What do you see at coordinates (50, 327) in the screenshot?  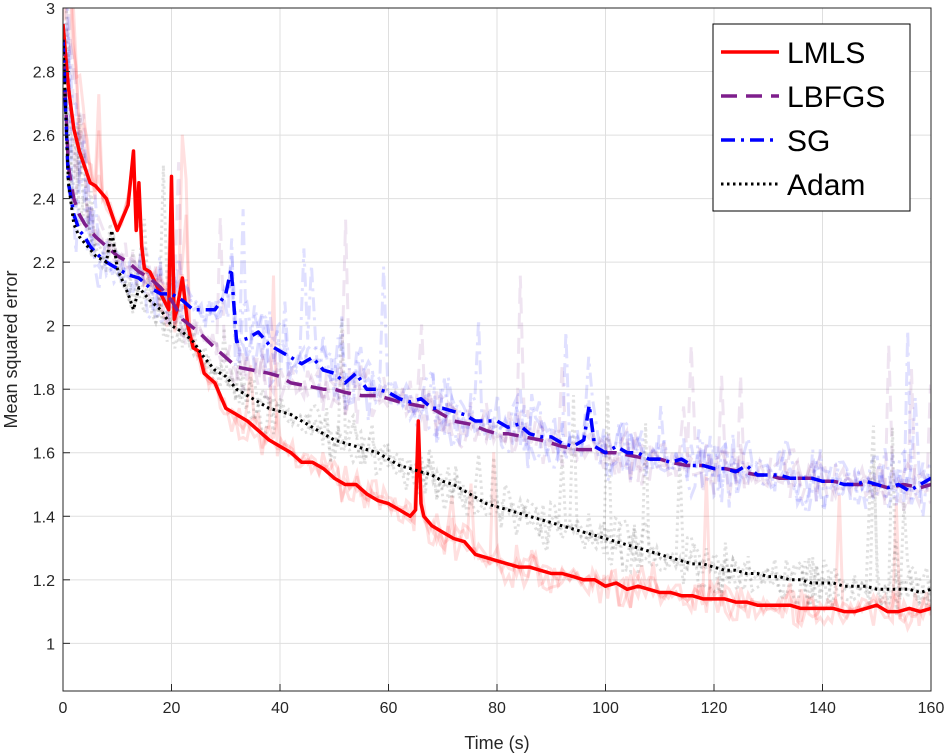 I see `y-tick-label: 2` at bounding box center [50, 327].